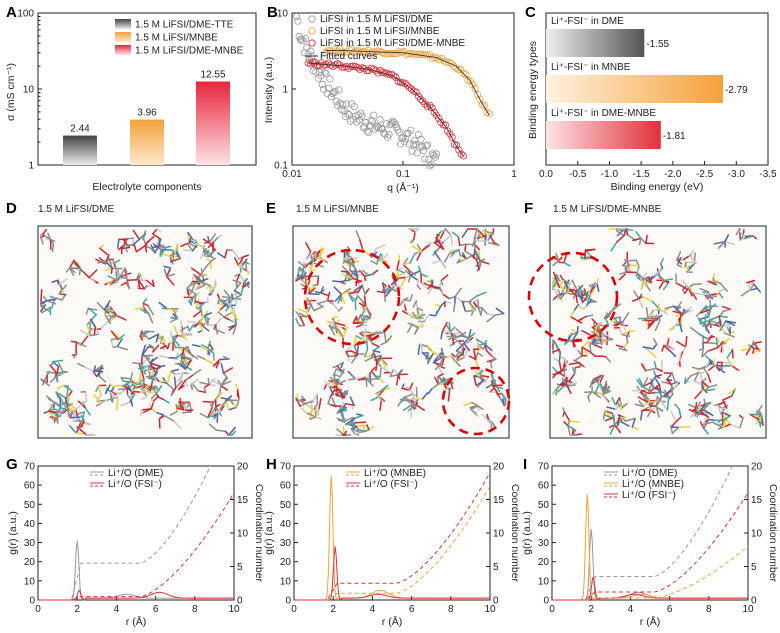 The height and width of the screenshot is (633, 780). Describe the element at coordinates (546, 174) in the screenshot. I see `c-x-tick-label: 0.0` at that location.